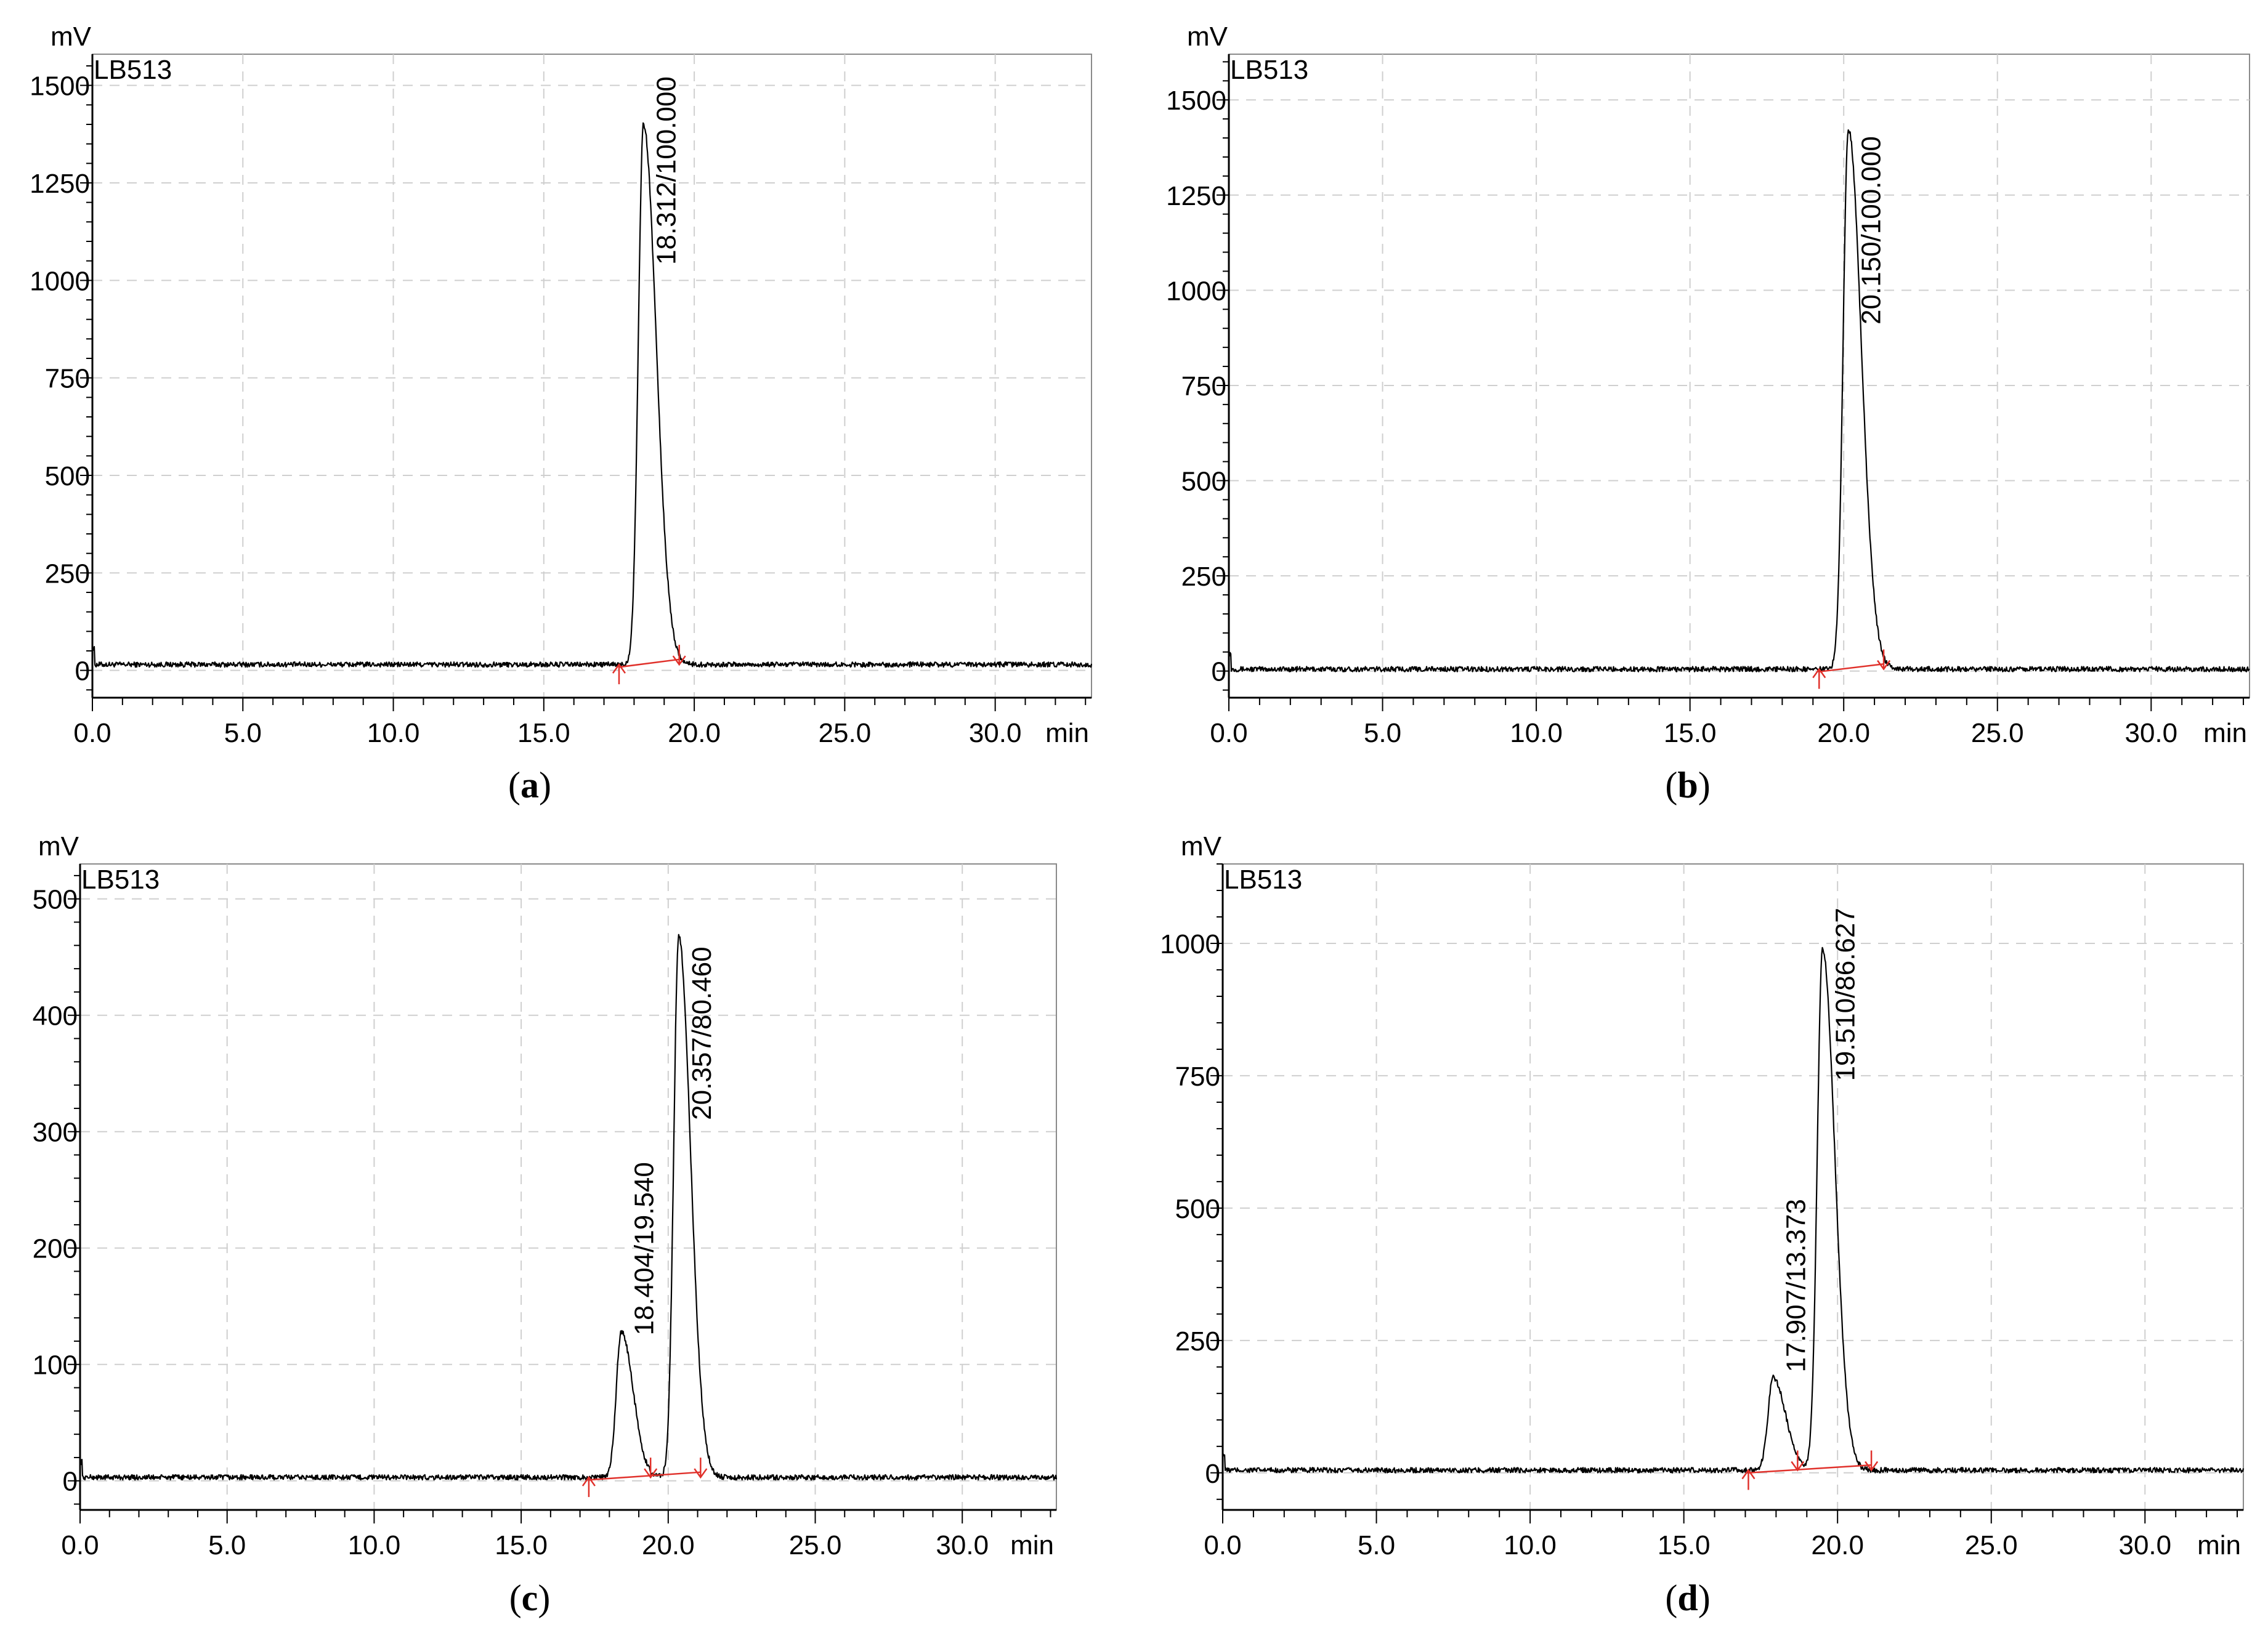  I want to click on peak-label: 19.510/86.627, so click(1846, 994).